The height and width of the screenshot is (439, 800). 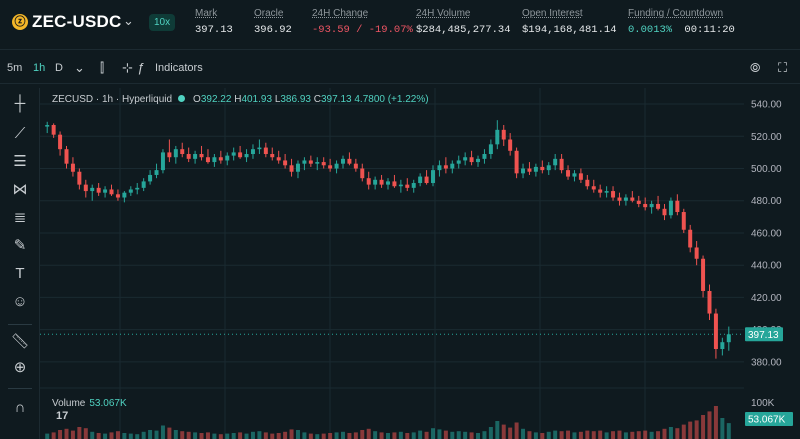 I want to click on stat-label: 24H Volume, so click(x=443, y=13).